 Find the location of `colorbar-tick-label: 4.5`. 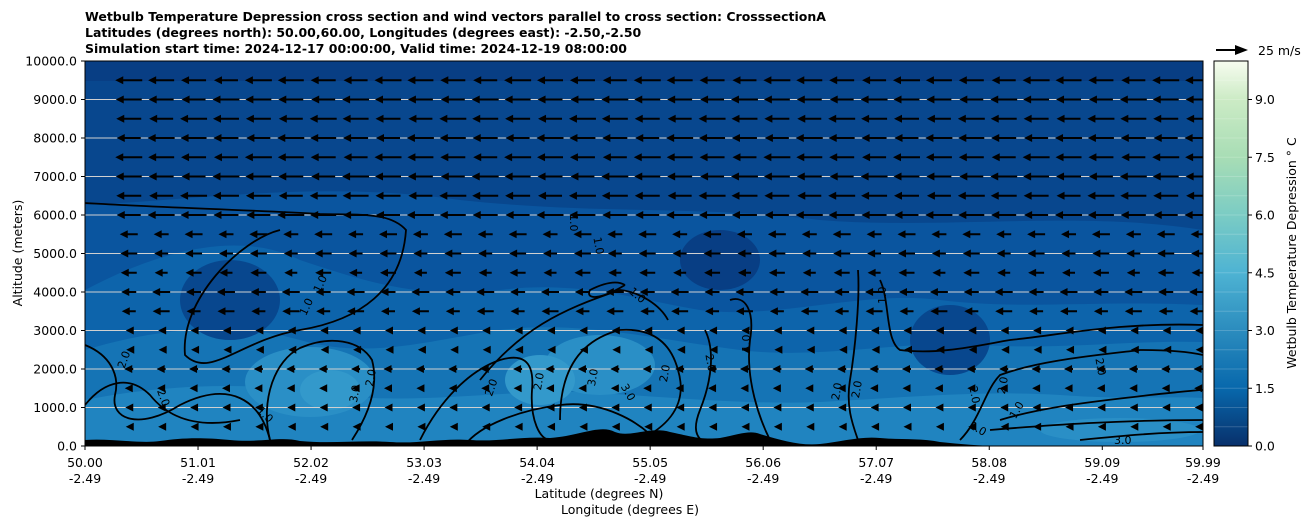

colorbar-tick-label: 4.5 is located at coordinates (1265, 272).